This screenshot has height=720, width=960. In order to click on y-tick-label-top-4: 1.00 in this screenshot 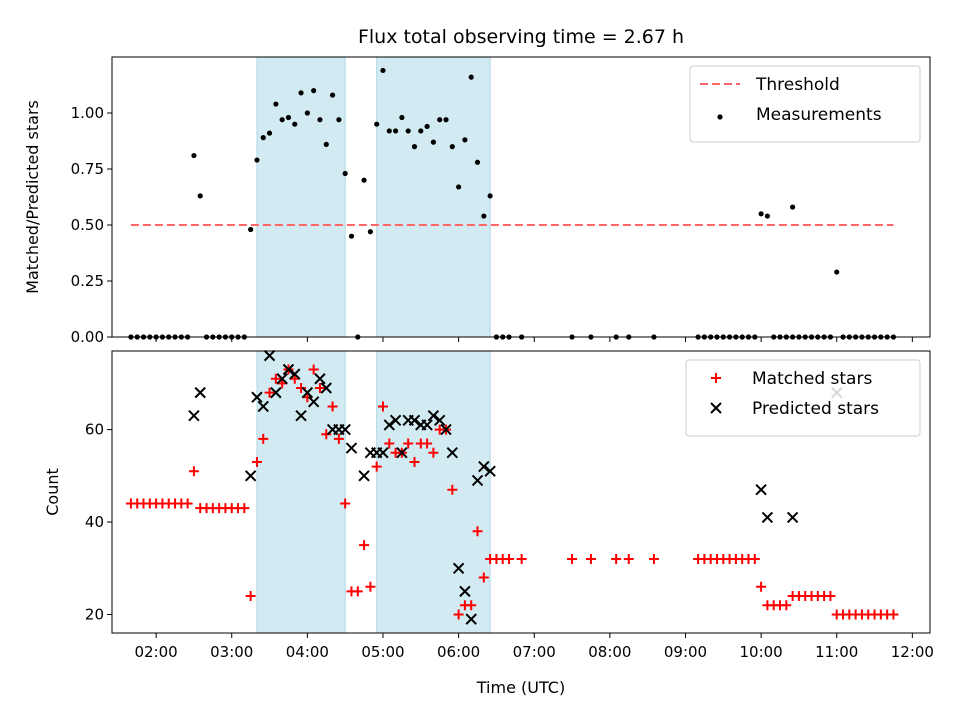, I will do `click(87, 113)`.